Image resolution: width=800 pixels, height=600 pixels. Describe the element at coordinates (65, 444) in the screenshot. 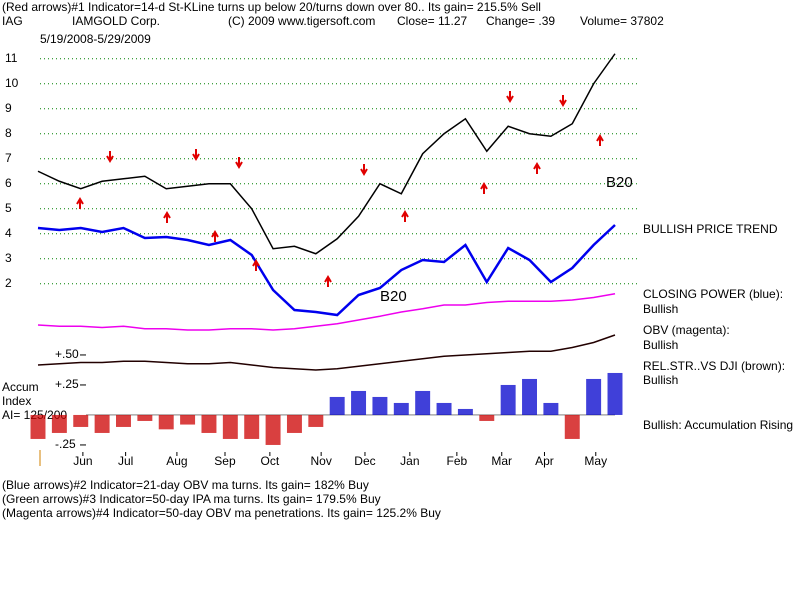

I see `y2-tick-label: -.25` at that location.